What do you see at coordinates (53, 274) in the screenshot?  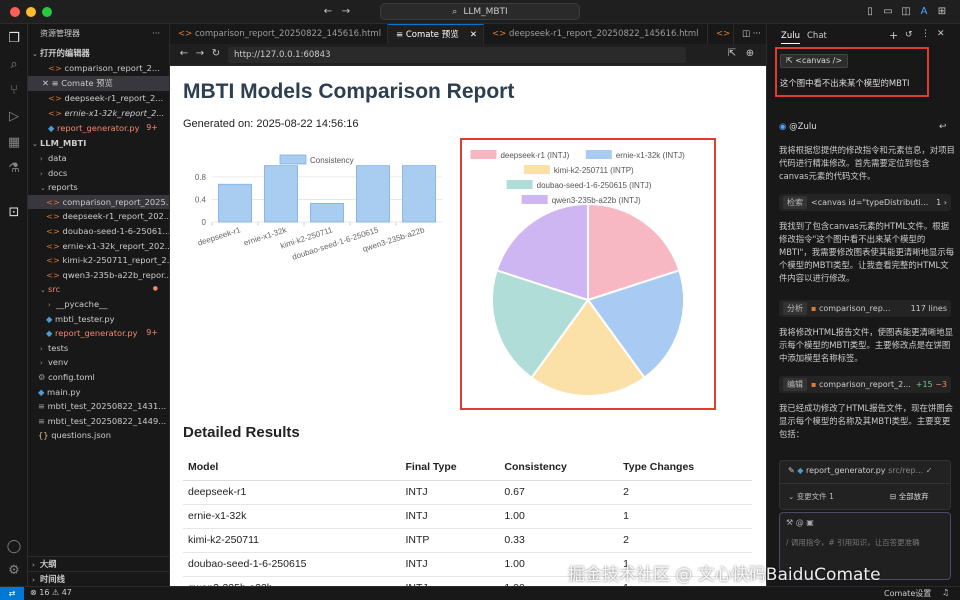 I see `html-file-icon: <>` at bounding box center [53, 274].